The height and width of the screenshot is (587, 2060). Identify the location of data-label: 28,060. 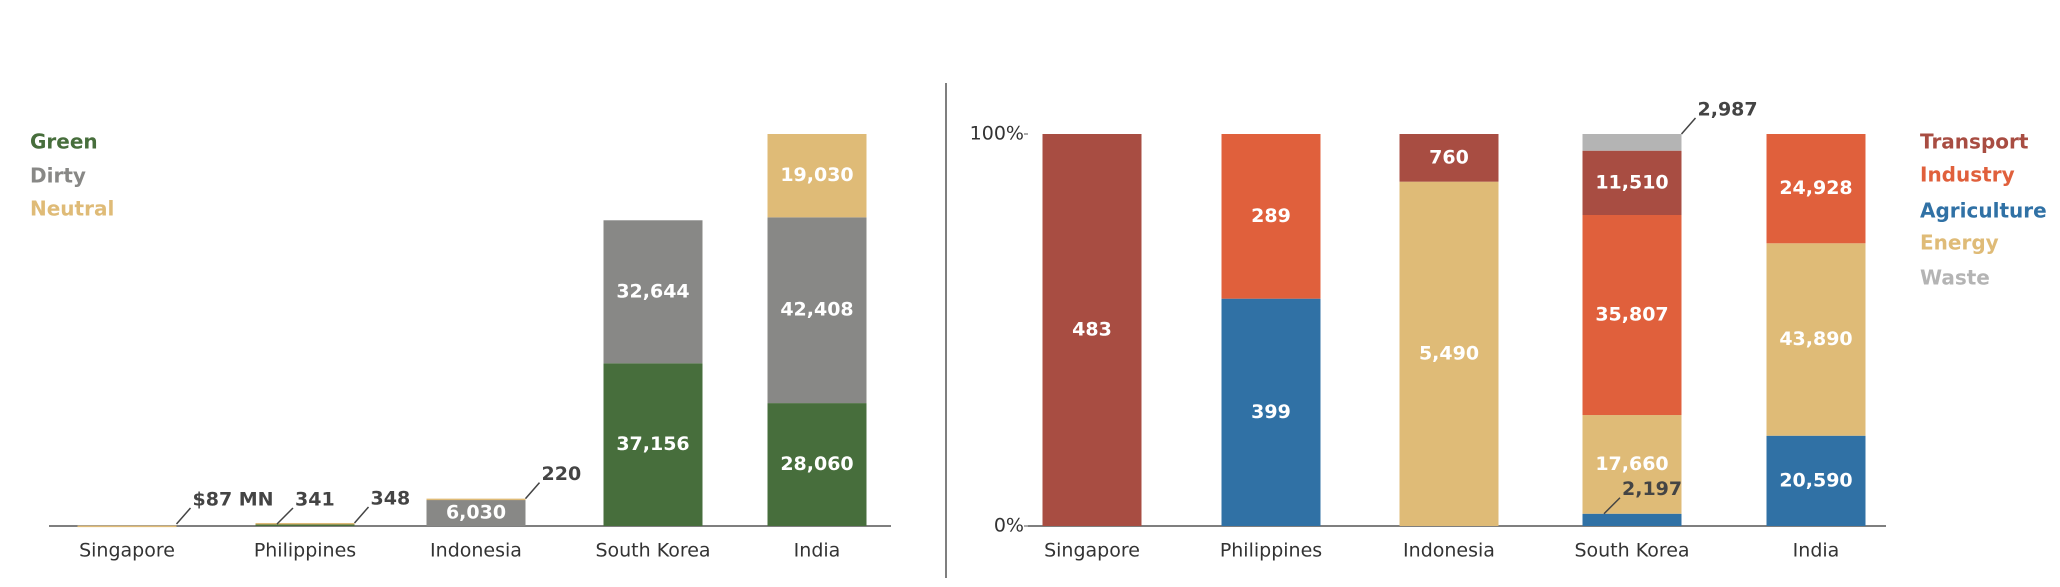
(816, 464).